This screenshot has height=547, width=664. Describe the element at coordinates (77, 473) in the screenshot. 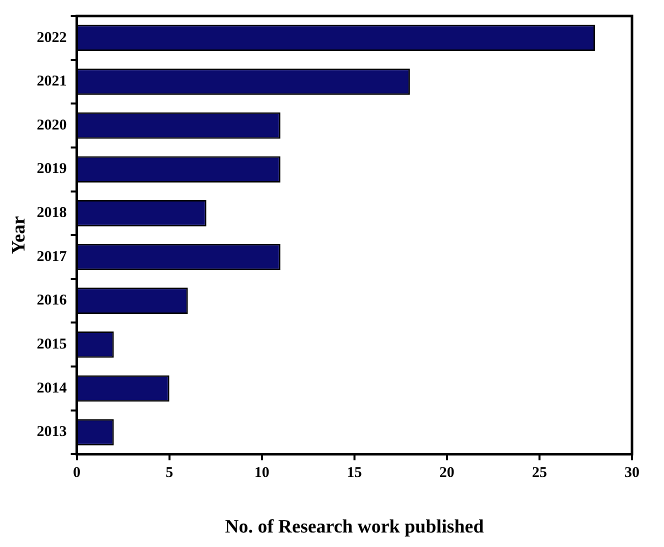

I see `x-tick-label: 0` at that location.